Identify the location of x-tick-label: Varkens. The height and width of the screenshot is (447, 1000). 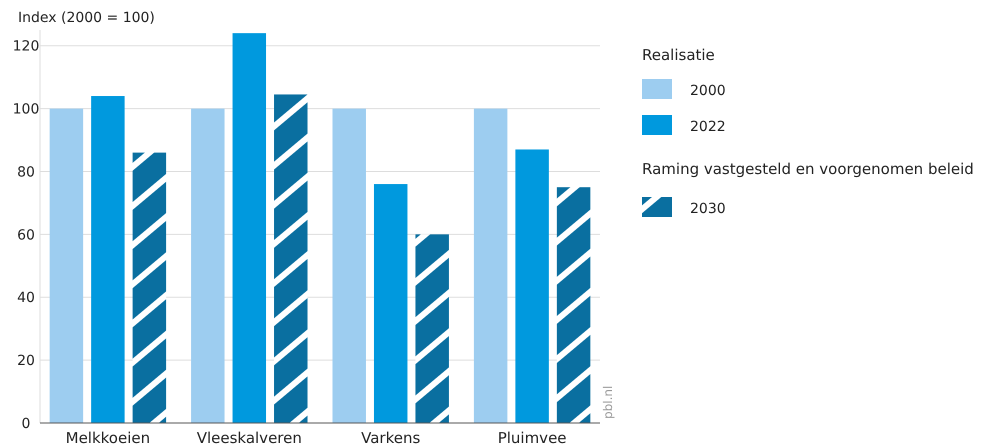
(390, 438).